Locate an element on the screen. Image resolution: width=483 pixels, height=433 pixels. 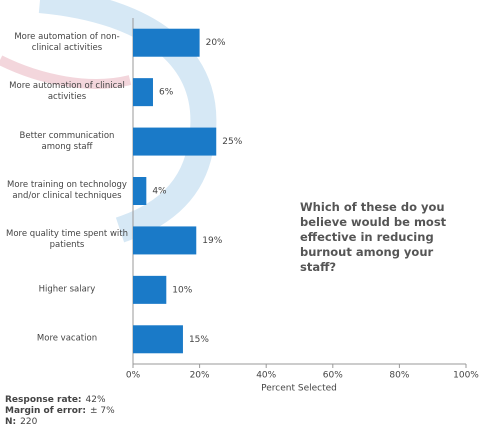
x-tick-label: 100% is located at coordinates (466, 376).